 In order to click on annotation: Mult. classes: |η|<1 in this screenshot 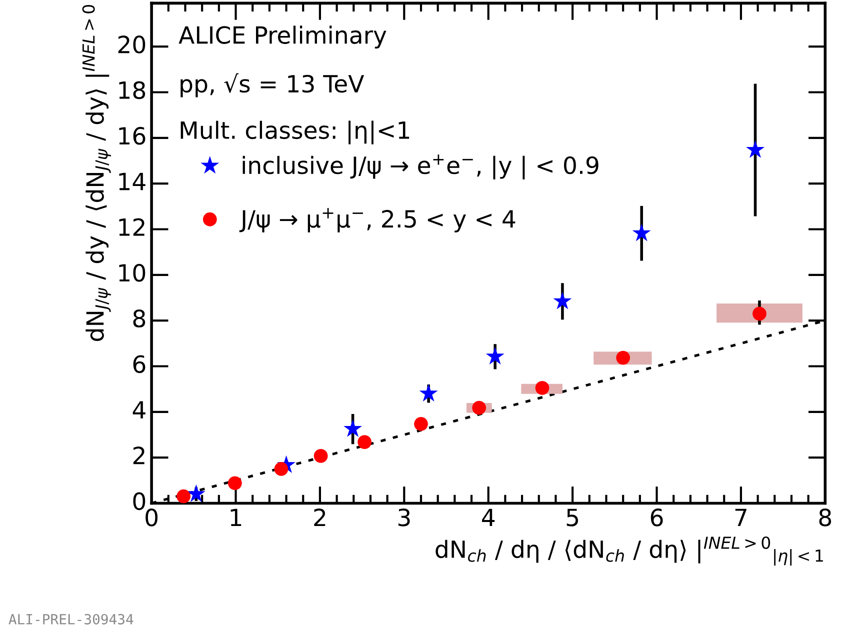, I will do `click(295, 132)`.